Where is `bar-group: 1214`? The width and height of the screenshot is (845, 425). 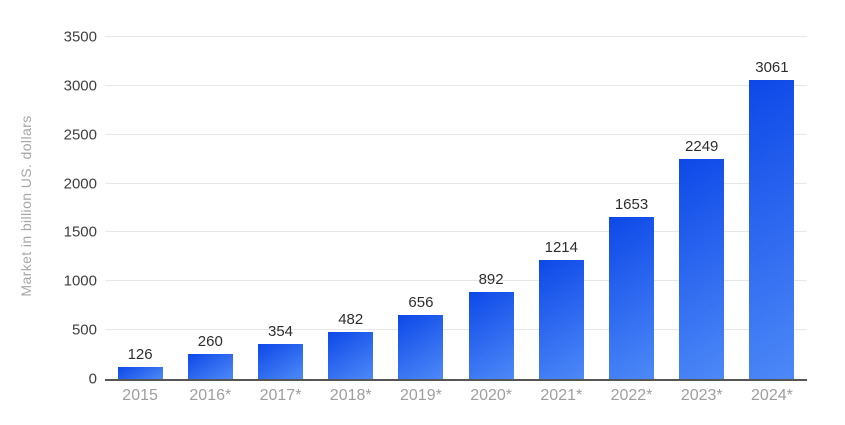
bar-group: 1214 is located at coordinates (561, 208).